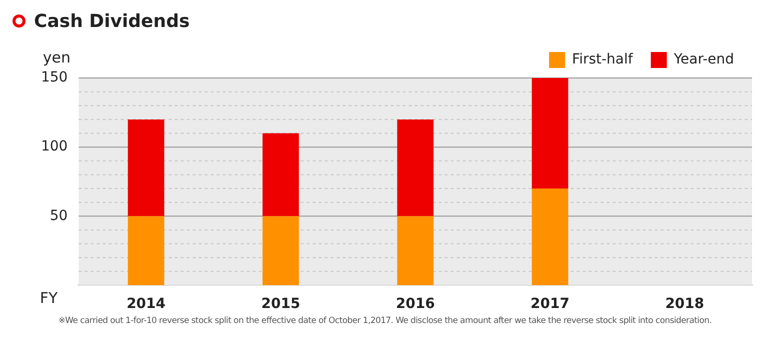  Describe the element at coordinates (112, 21) in the screenshot. I see `chart-title: Cash Dividends` at that location.